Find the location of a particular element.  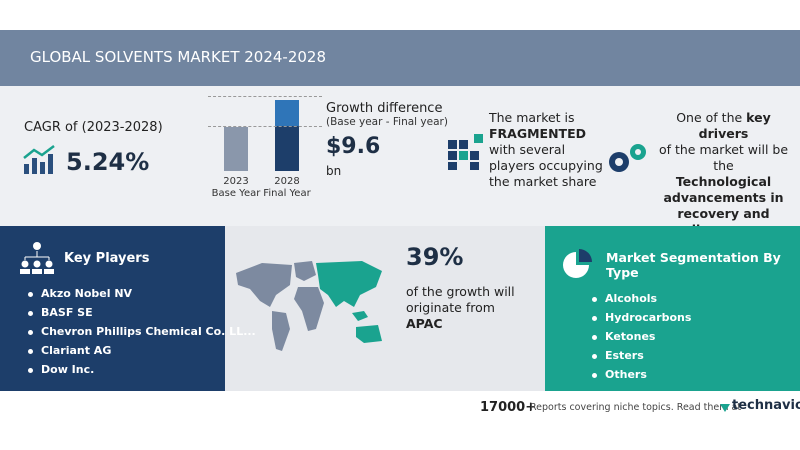

segment: Alcohols is located at coordinates (631, 298).